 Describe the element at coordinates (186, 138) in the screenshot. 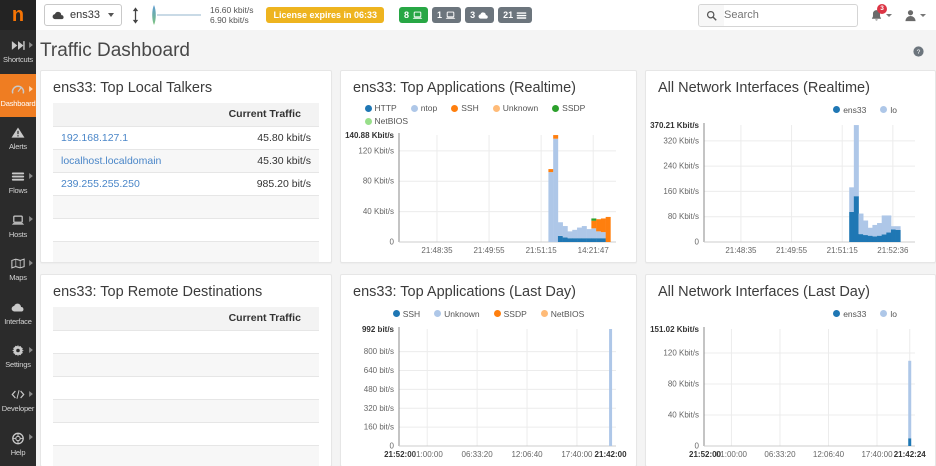

I see `table-row: 192.168.127.1 45.80 kbit/s` at that location.